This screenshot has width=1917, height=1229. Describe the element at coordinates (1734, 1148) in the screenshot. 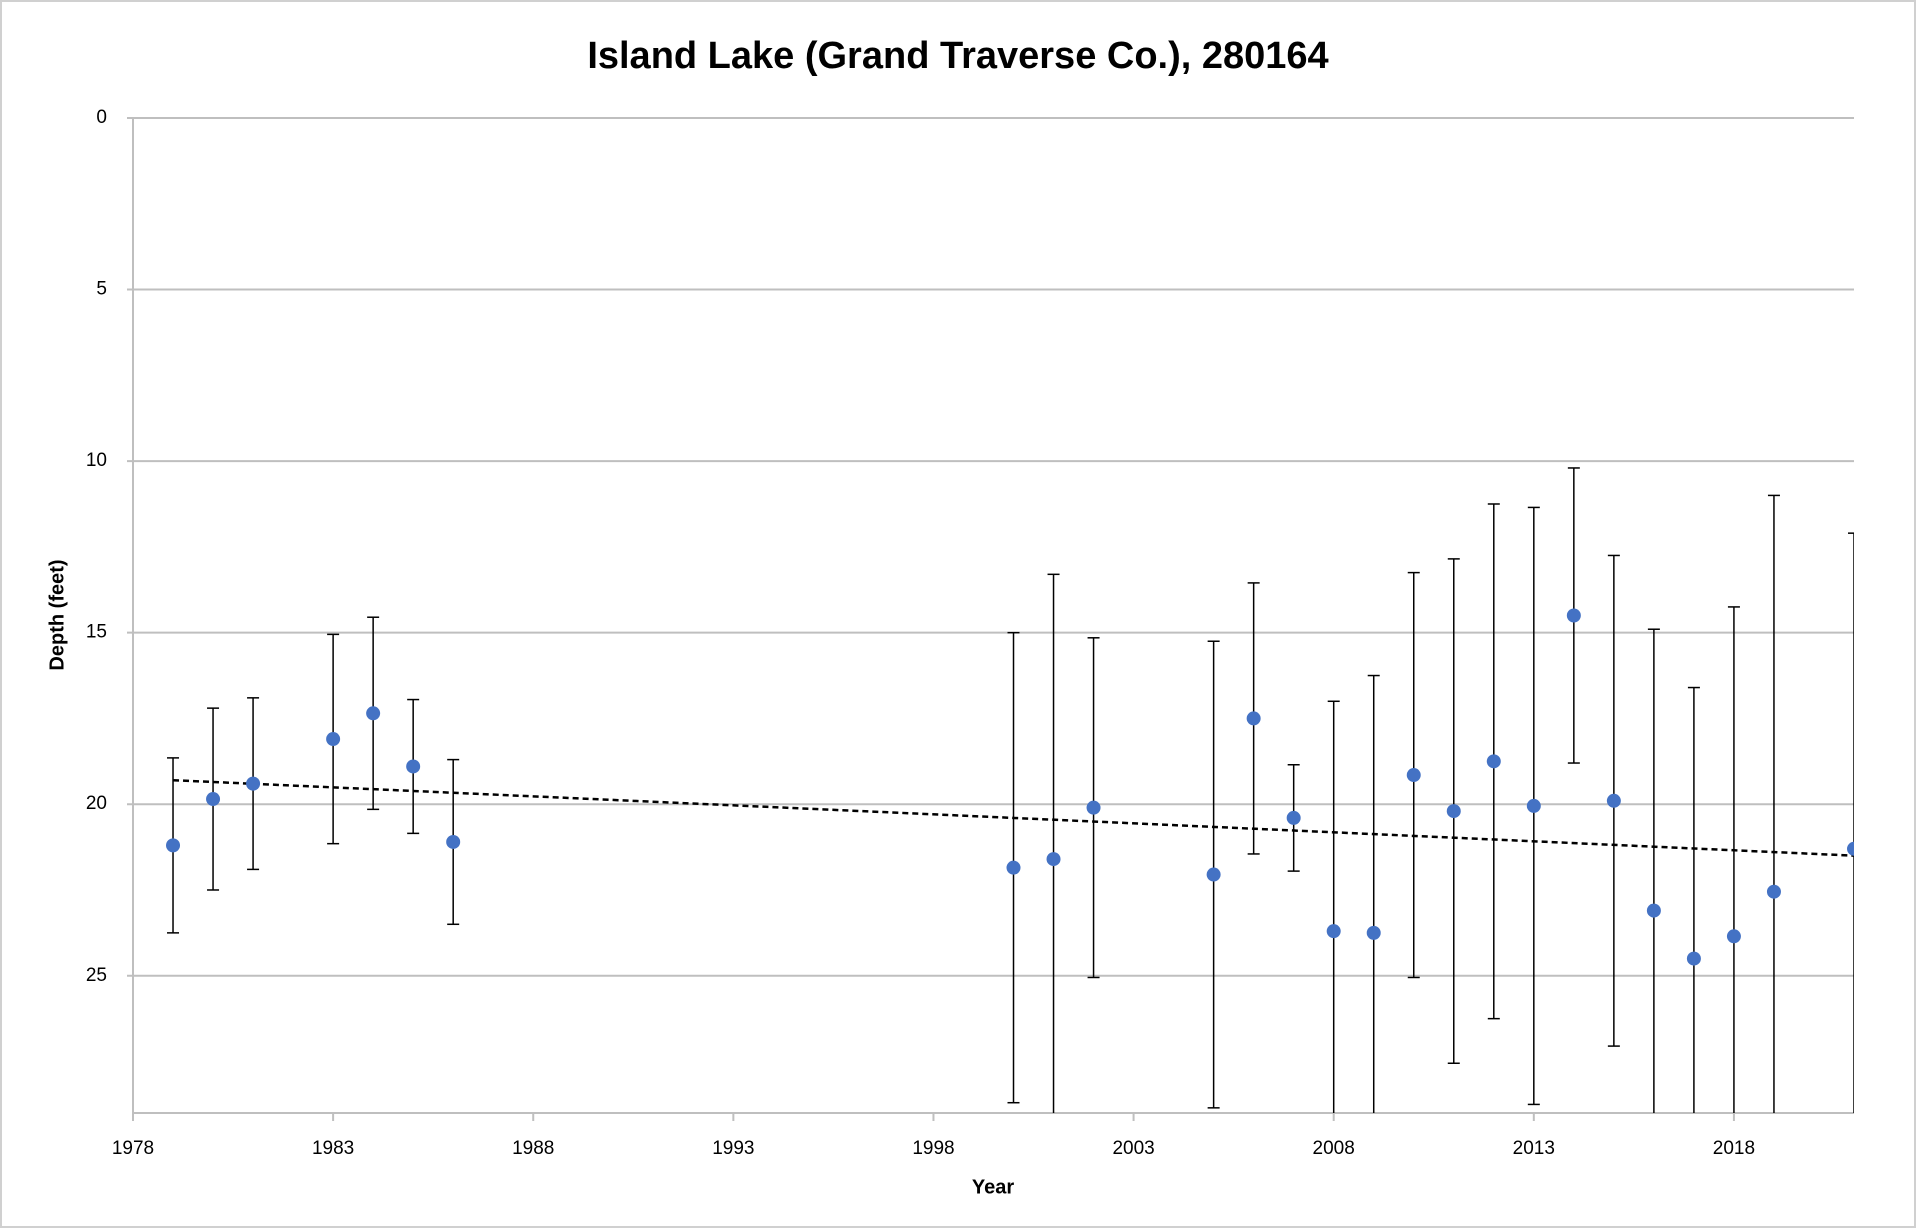

I see `x-tick-label: 2018` at that location.